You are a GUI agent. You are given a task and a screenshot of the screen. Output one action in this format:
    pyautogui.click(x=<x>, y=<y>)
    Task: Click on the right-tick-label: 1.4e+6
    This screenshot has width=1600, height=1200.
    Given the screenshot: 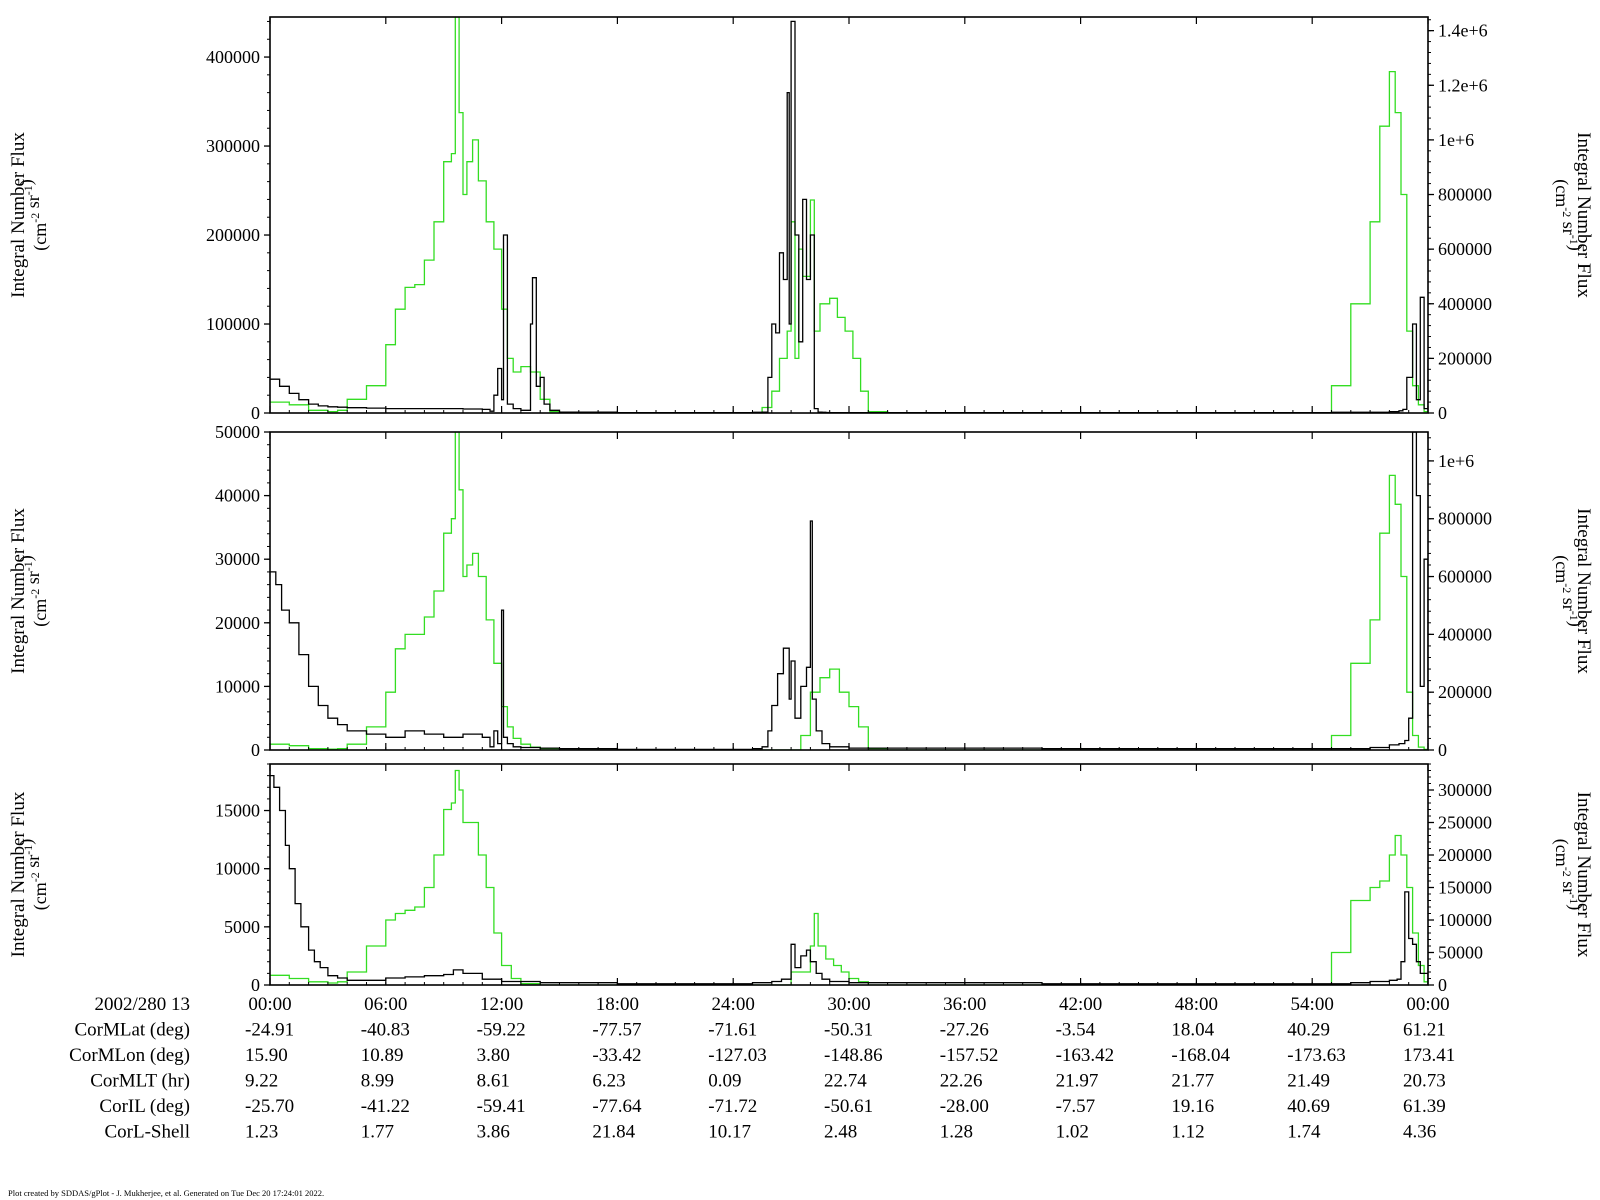 What is the action you would take?
    pyautogui.click(x=1463, y=31)
    